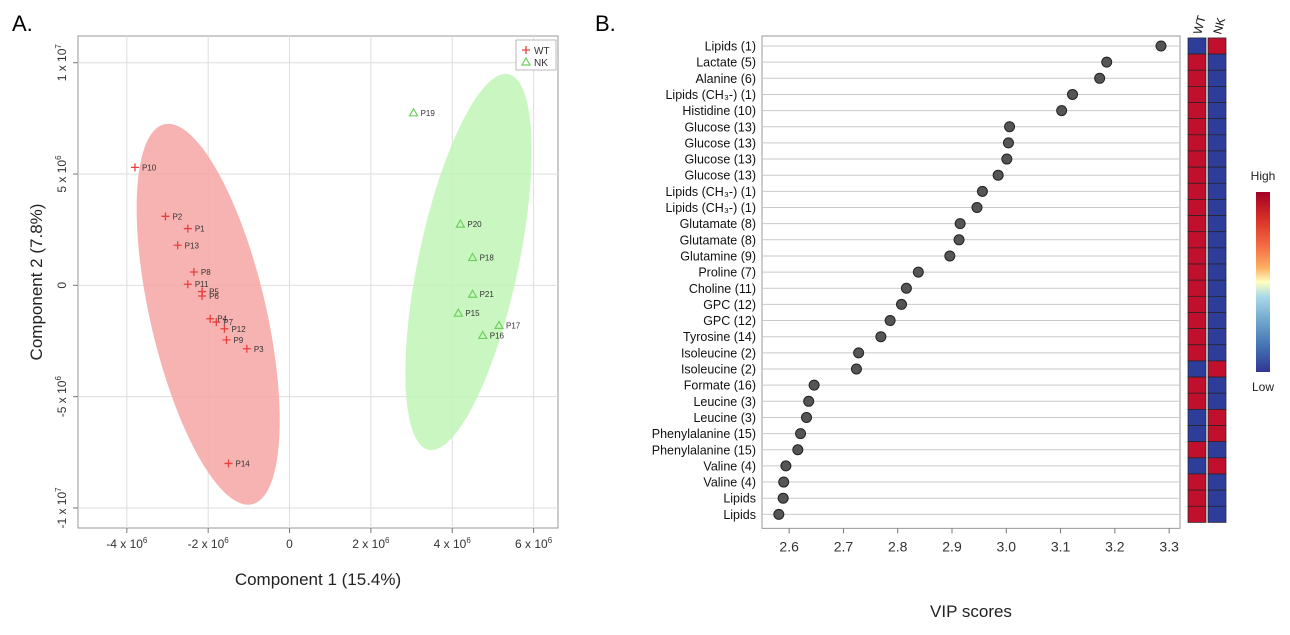 The height and width of the screenshot is (635, 1290). I want to click on panel-a-label: A., so click(22, 23).